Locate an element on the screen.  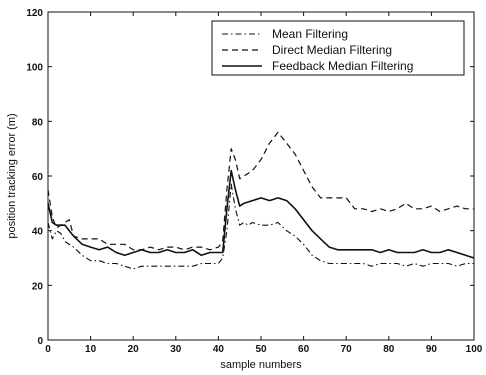
x-tick-label: 100 is located at coordinates (474, 349).